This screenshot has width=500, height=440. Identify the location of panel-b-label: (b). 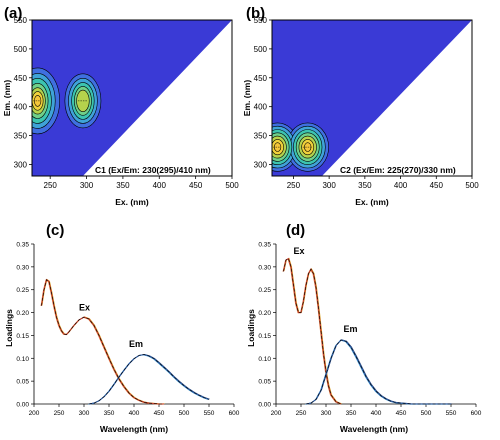
(255, 13).